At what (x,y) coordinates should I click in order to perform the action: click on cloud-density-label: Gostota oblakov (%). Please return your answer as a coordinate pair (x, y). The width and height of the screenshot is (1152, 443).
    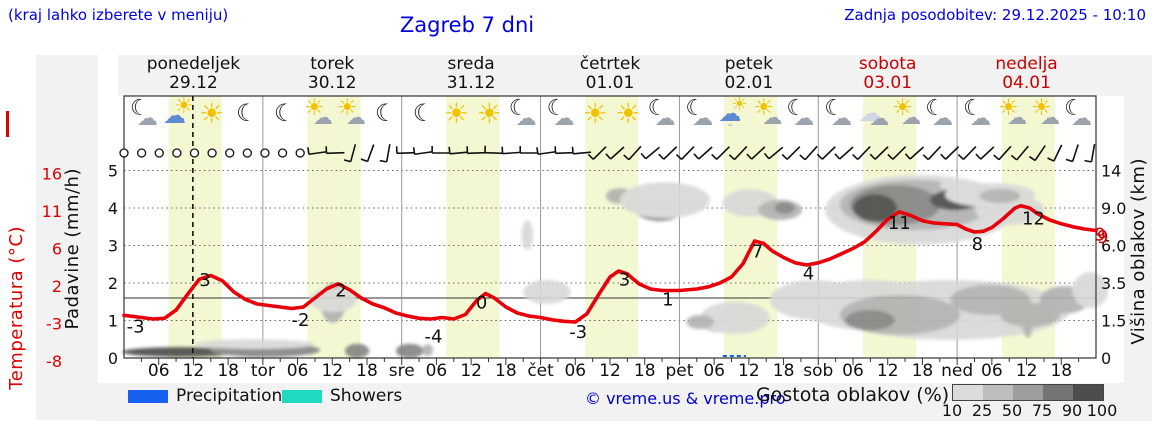
    Looking at the image, I should click on (853, 395).